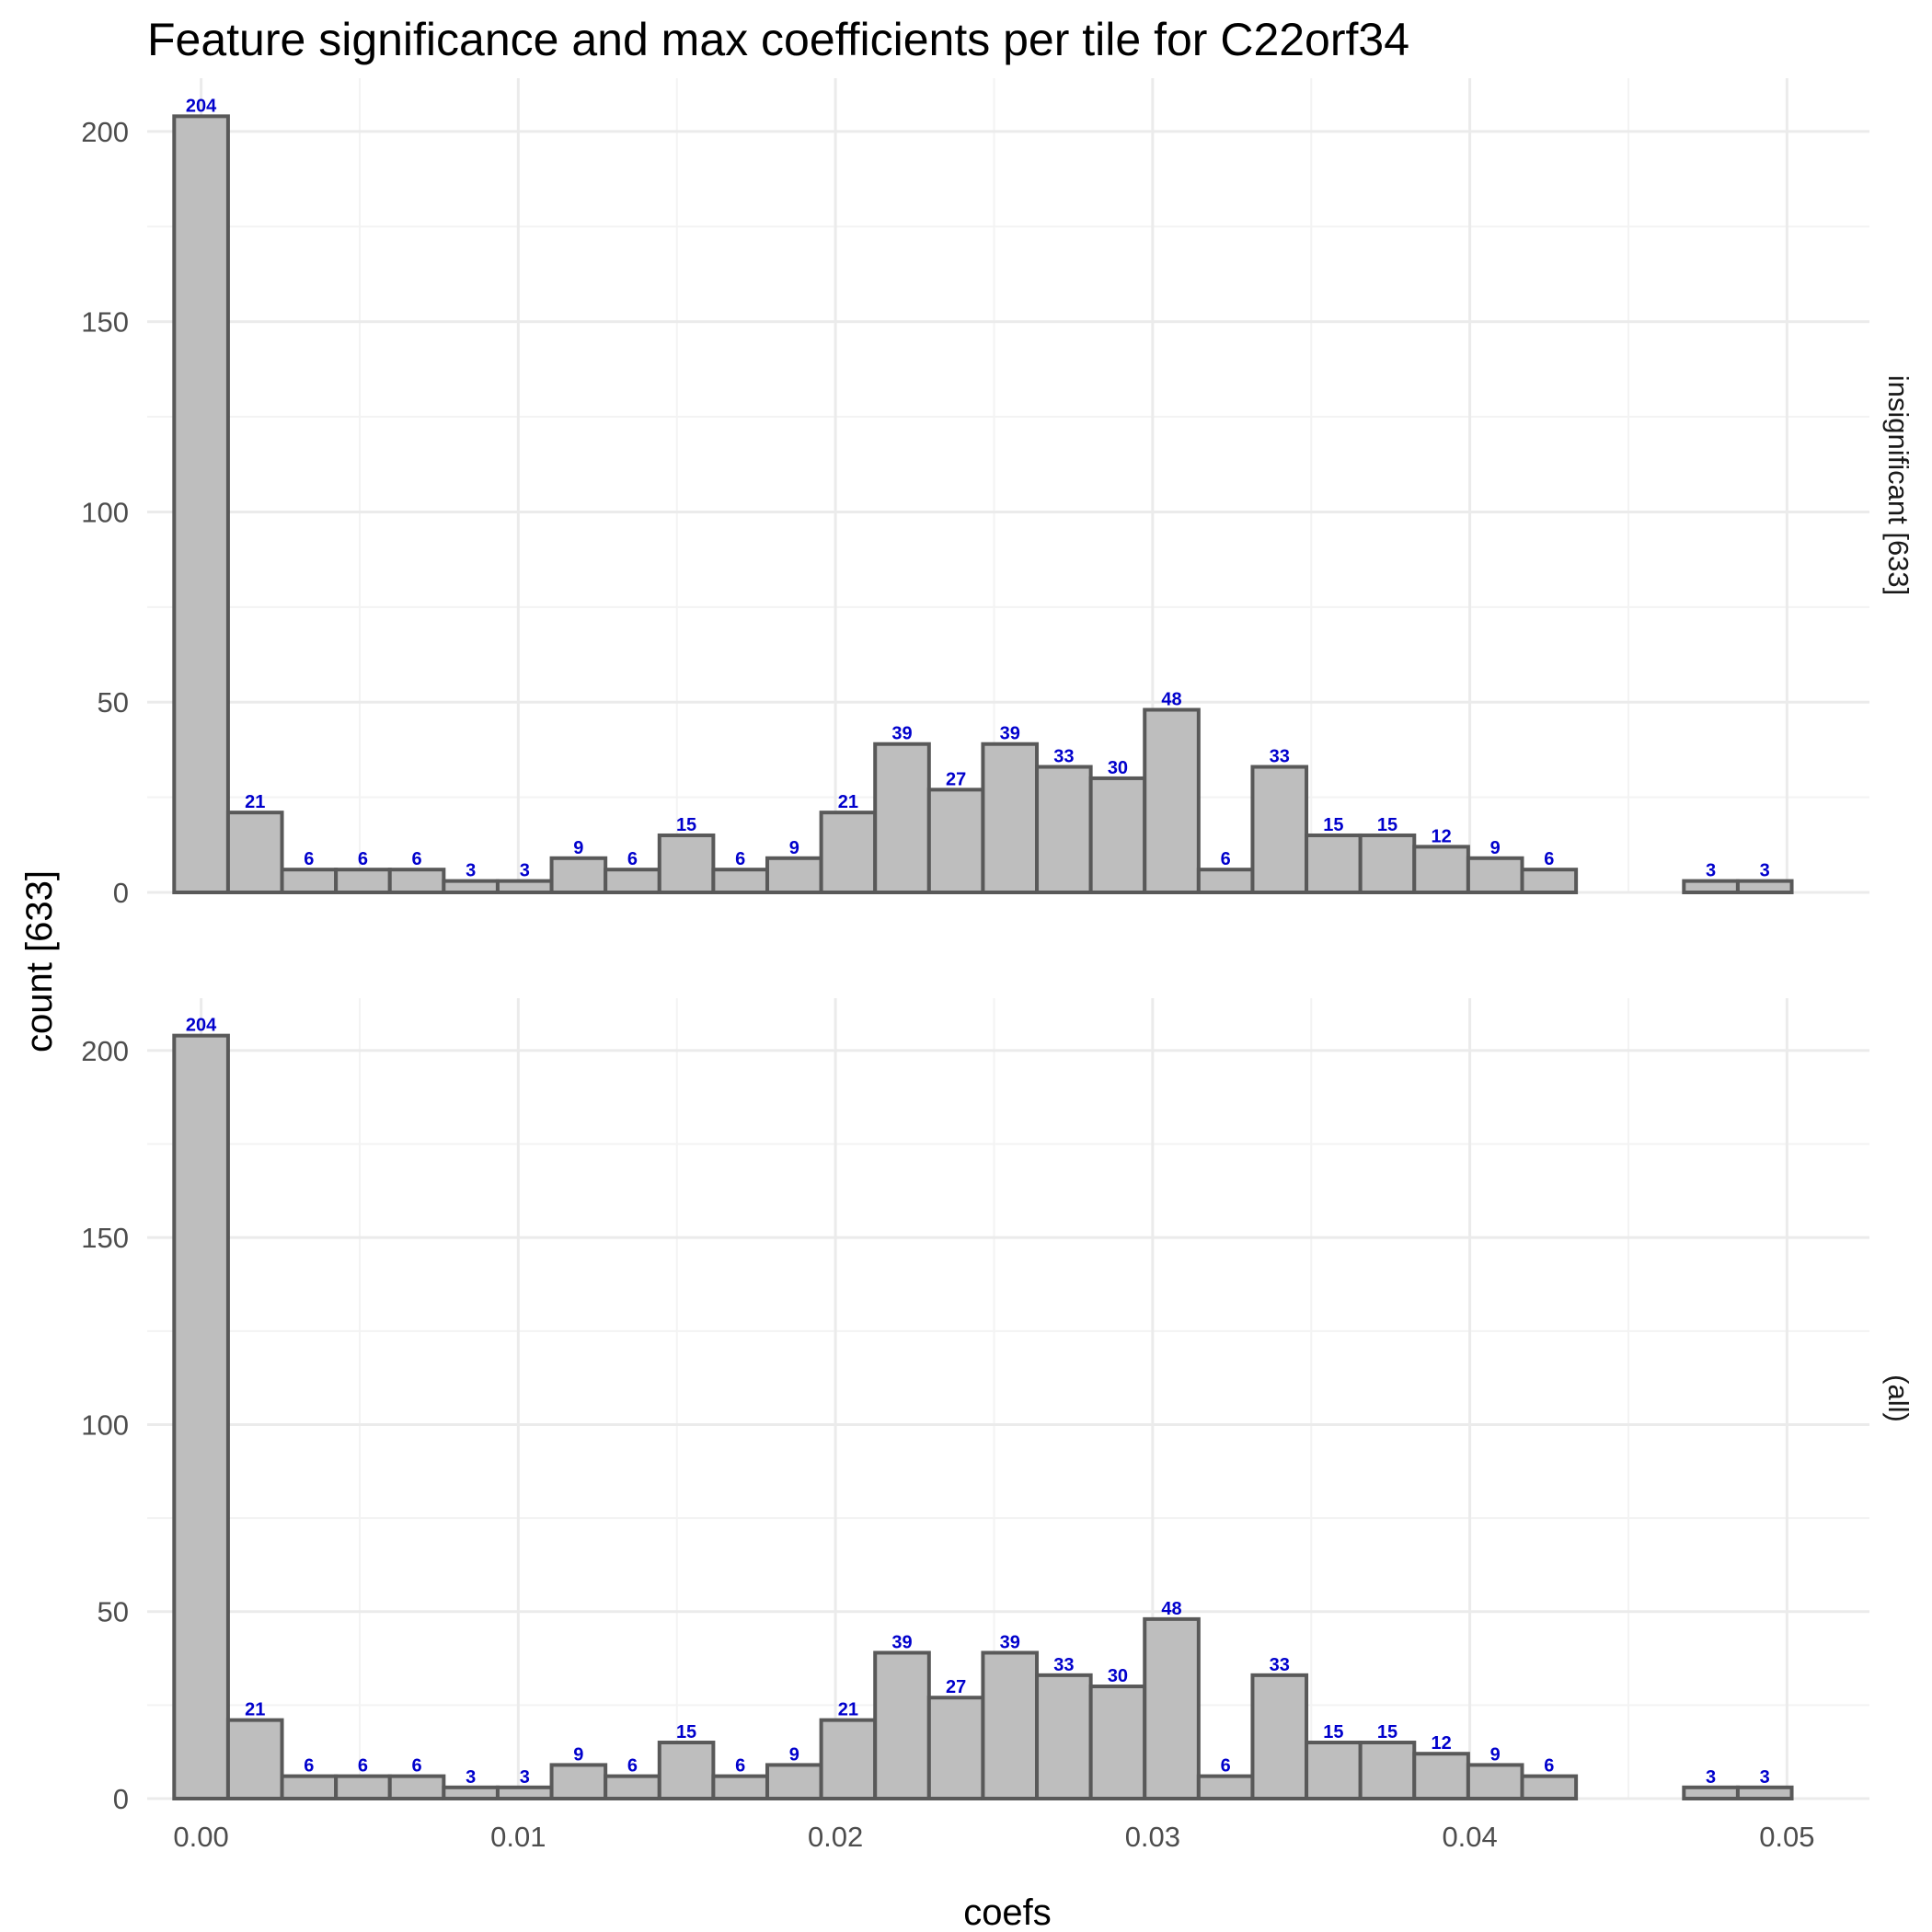 This screenshot has height=1932, width=1932. Describe the element at coordinates (39, 961) in the screenshot. I see `y-axis-title: count [633]` at that location.